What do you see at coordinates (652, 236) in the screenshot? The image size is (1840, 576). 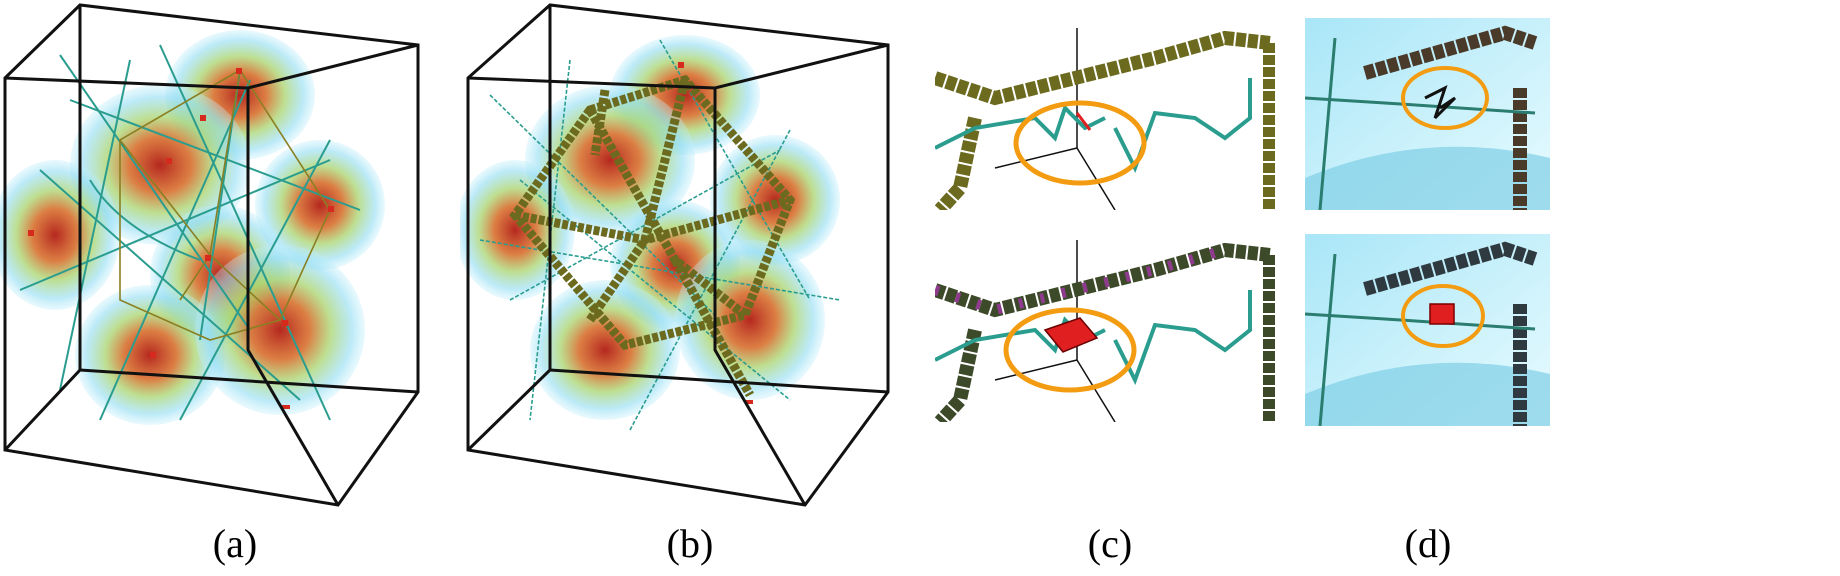 I see `cube-chains` at bounding box center [652, 236].